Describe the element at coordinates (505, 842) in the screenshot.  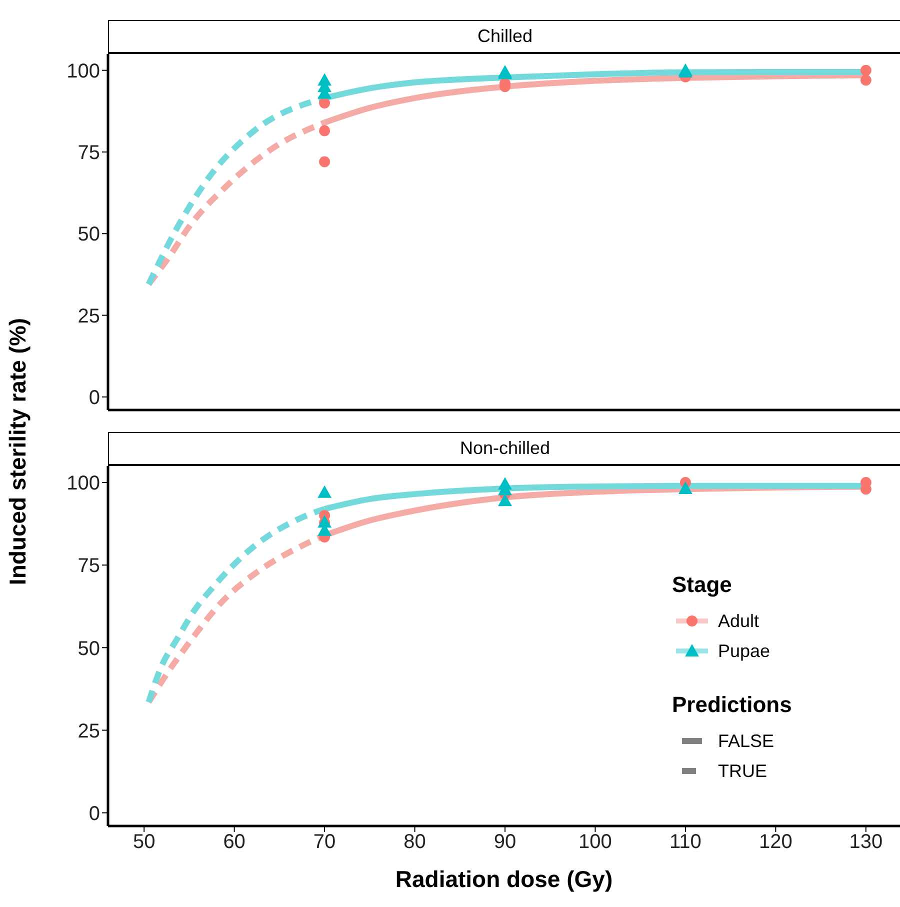
I see `x-tick-label: 90` at that location.